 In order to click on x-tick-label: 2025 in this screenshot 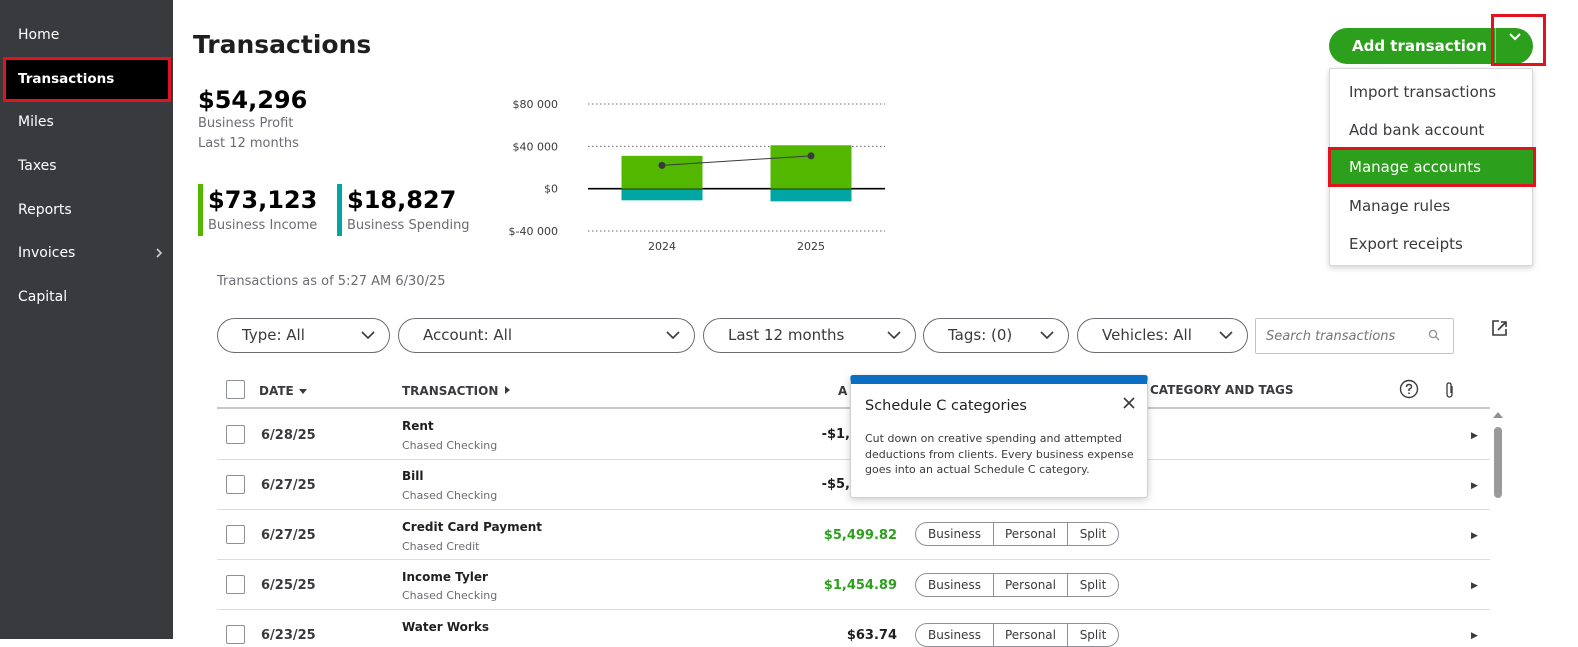, I will do `click(811, 246)`.